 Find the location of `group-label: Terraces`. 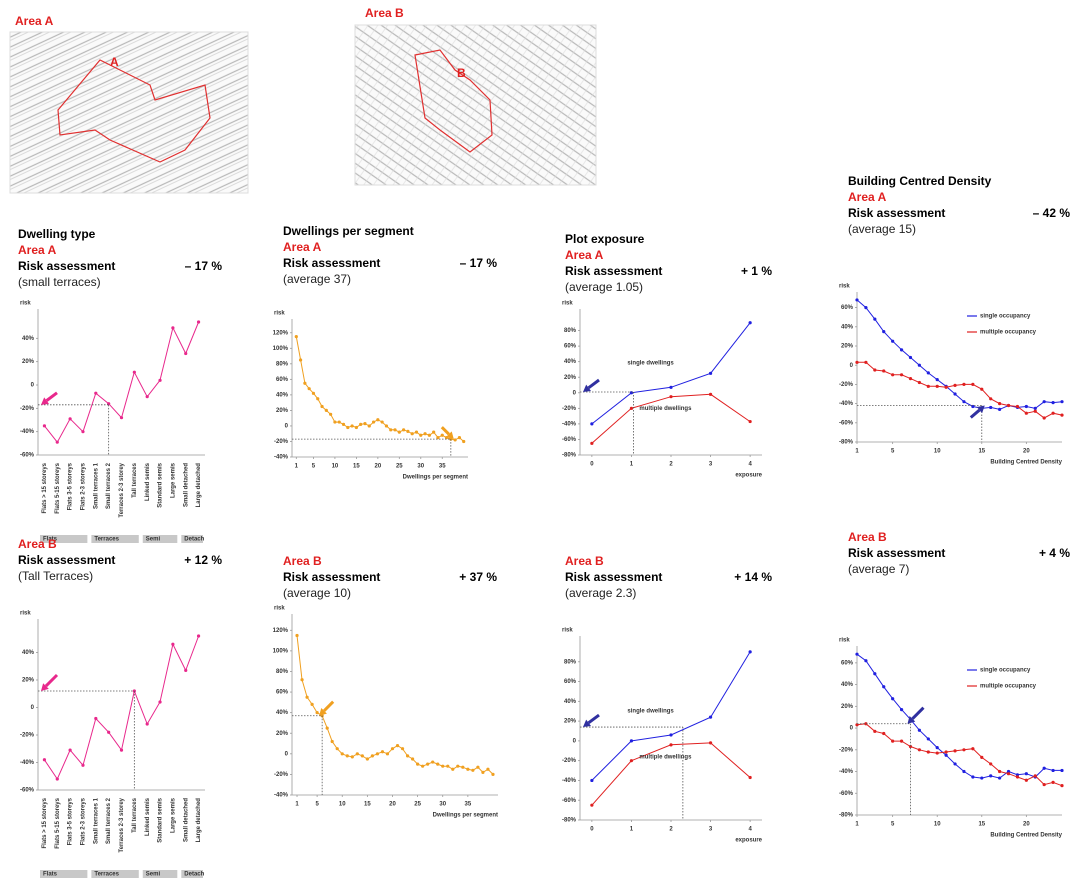

group-label: Terraces is located at coordinates (106, 540).